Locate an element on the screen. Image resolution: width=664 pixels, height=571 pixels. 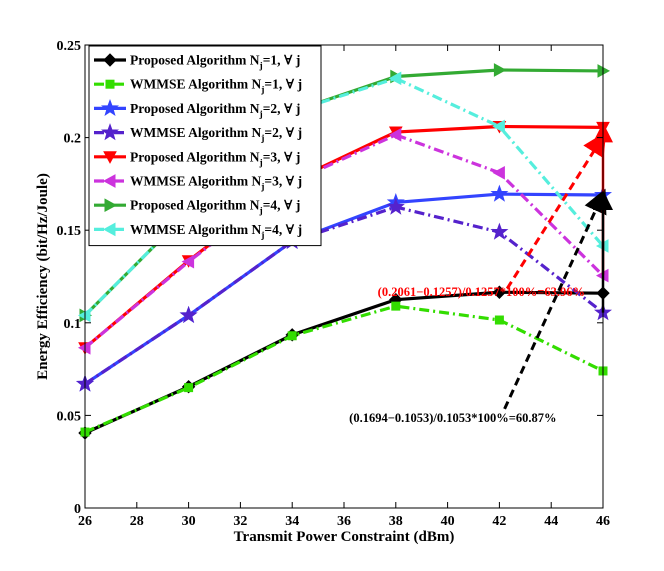
x-tick-label: 34 is located at coordinates (292, 521).